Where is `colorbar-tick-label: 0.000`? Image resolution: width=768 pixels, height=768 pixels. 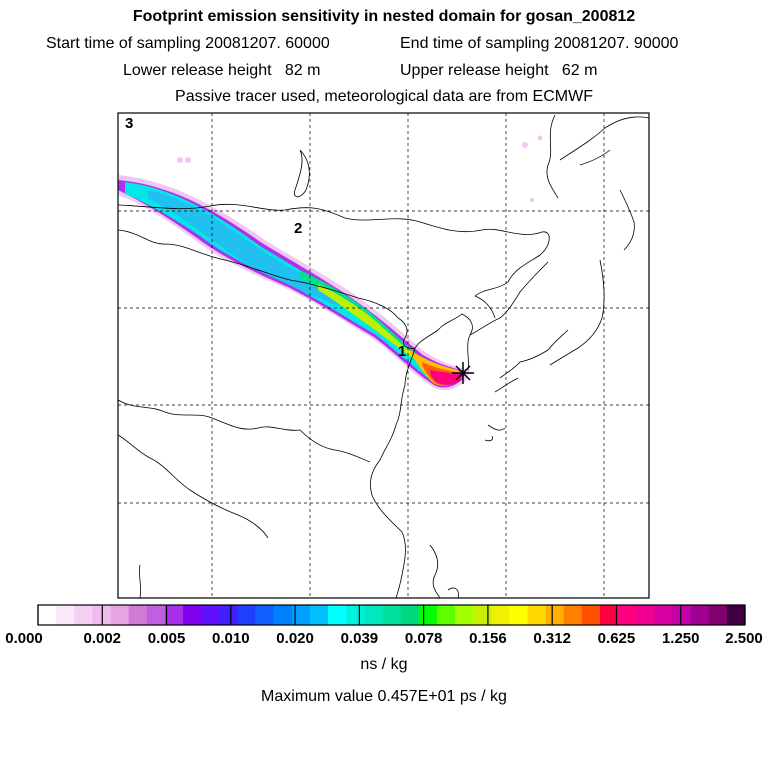 colorbar-tick-label: 0.000 is located at coordinates (24, 638).